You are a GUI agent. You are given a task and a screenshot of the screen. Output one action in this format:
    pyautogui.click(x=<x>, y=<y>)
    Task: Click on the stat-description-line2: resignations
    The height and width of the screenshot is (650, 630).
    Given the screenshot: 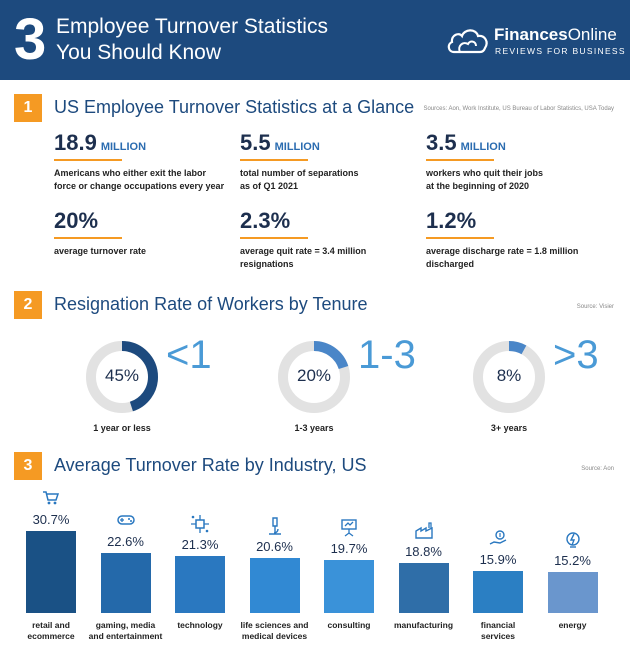 What is the action you would take?
    pyautogui.click(x=267, y=264)
    